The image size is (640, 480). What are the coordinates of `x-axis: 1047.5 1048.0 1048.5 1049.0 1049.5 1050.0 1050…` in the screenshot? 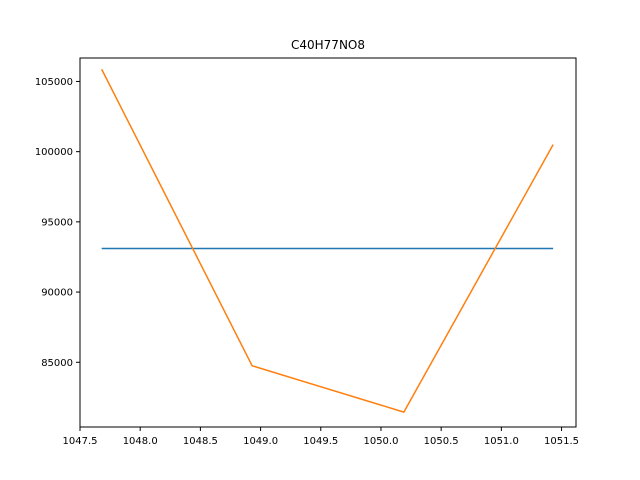 It's located at (321, 437).